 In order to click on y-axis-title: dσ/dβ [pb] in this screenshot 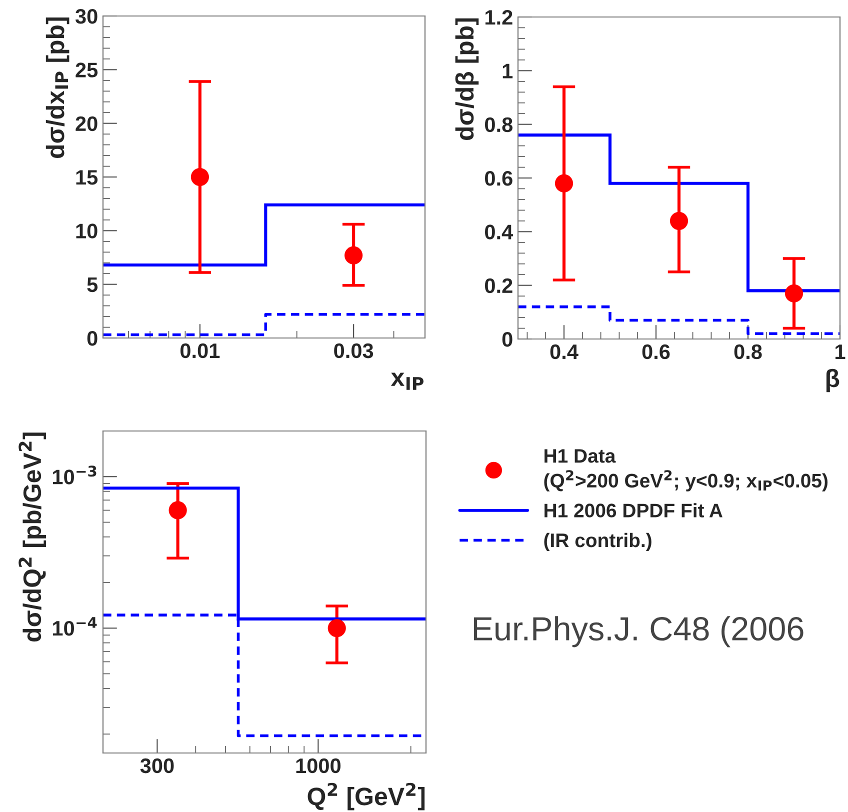, I will do `click(467, 79)`.